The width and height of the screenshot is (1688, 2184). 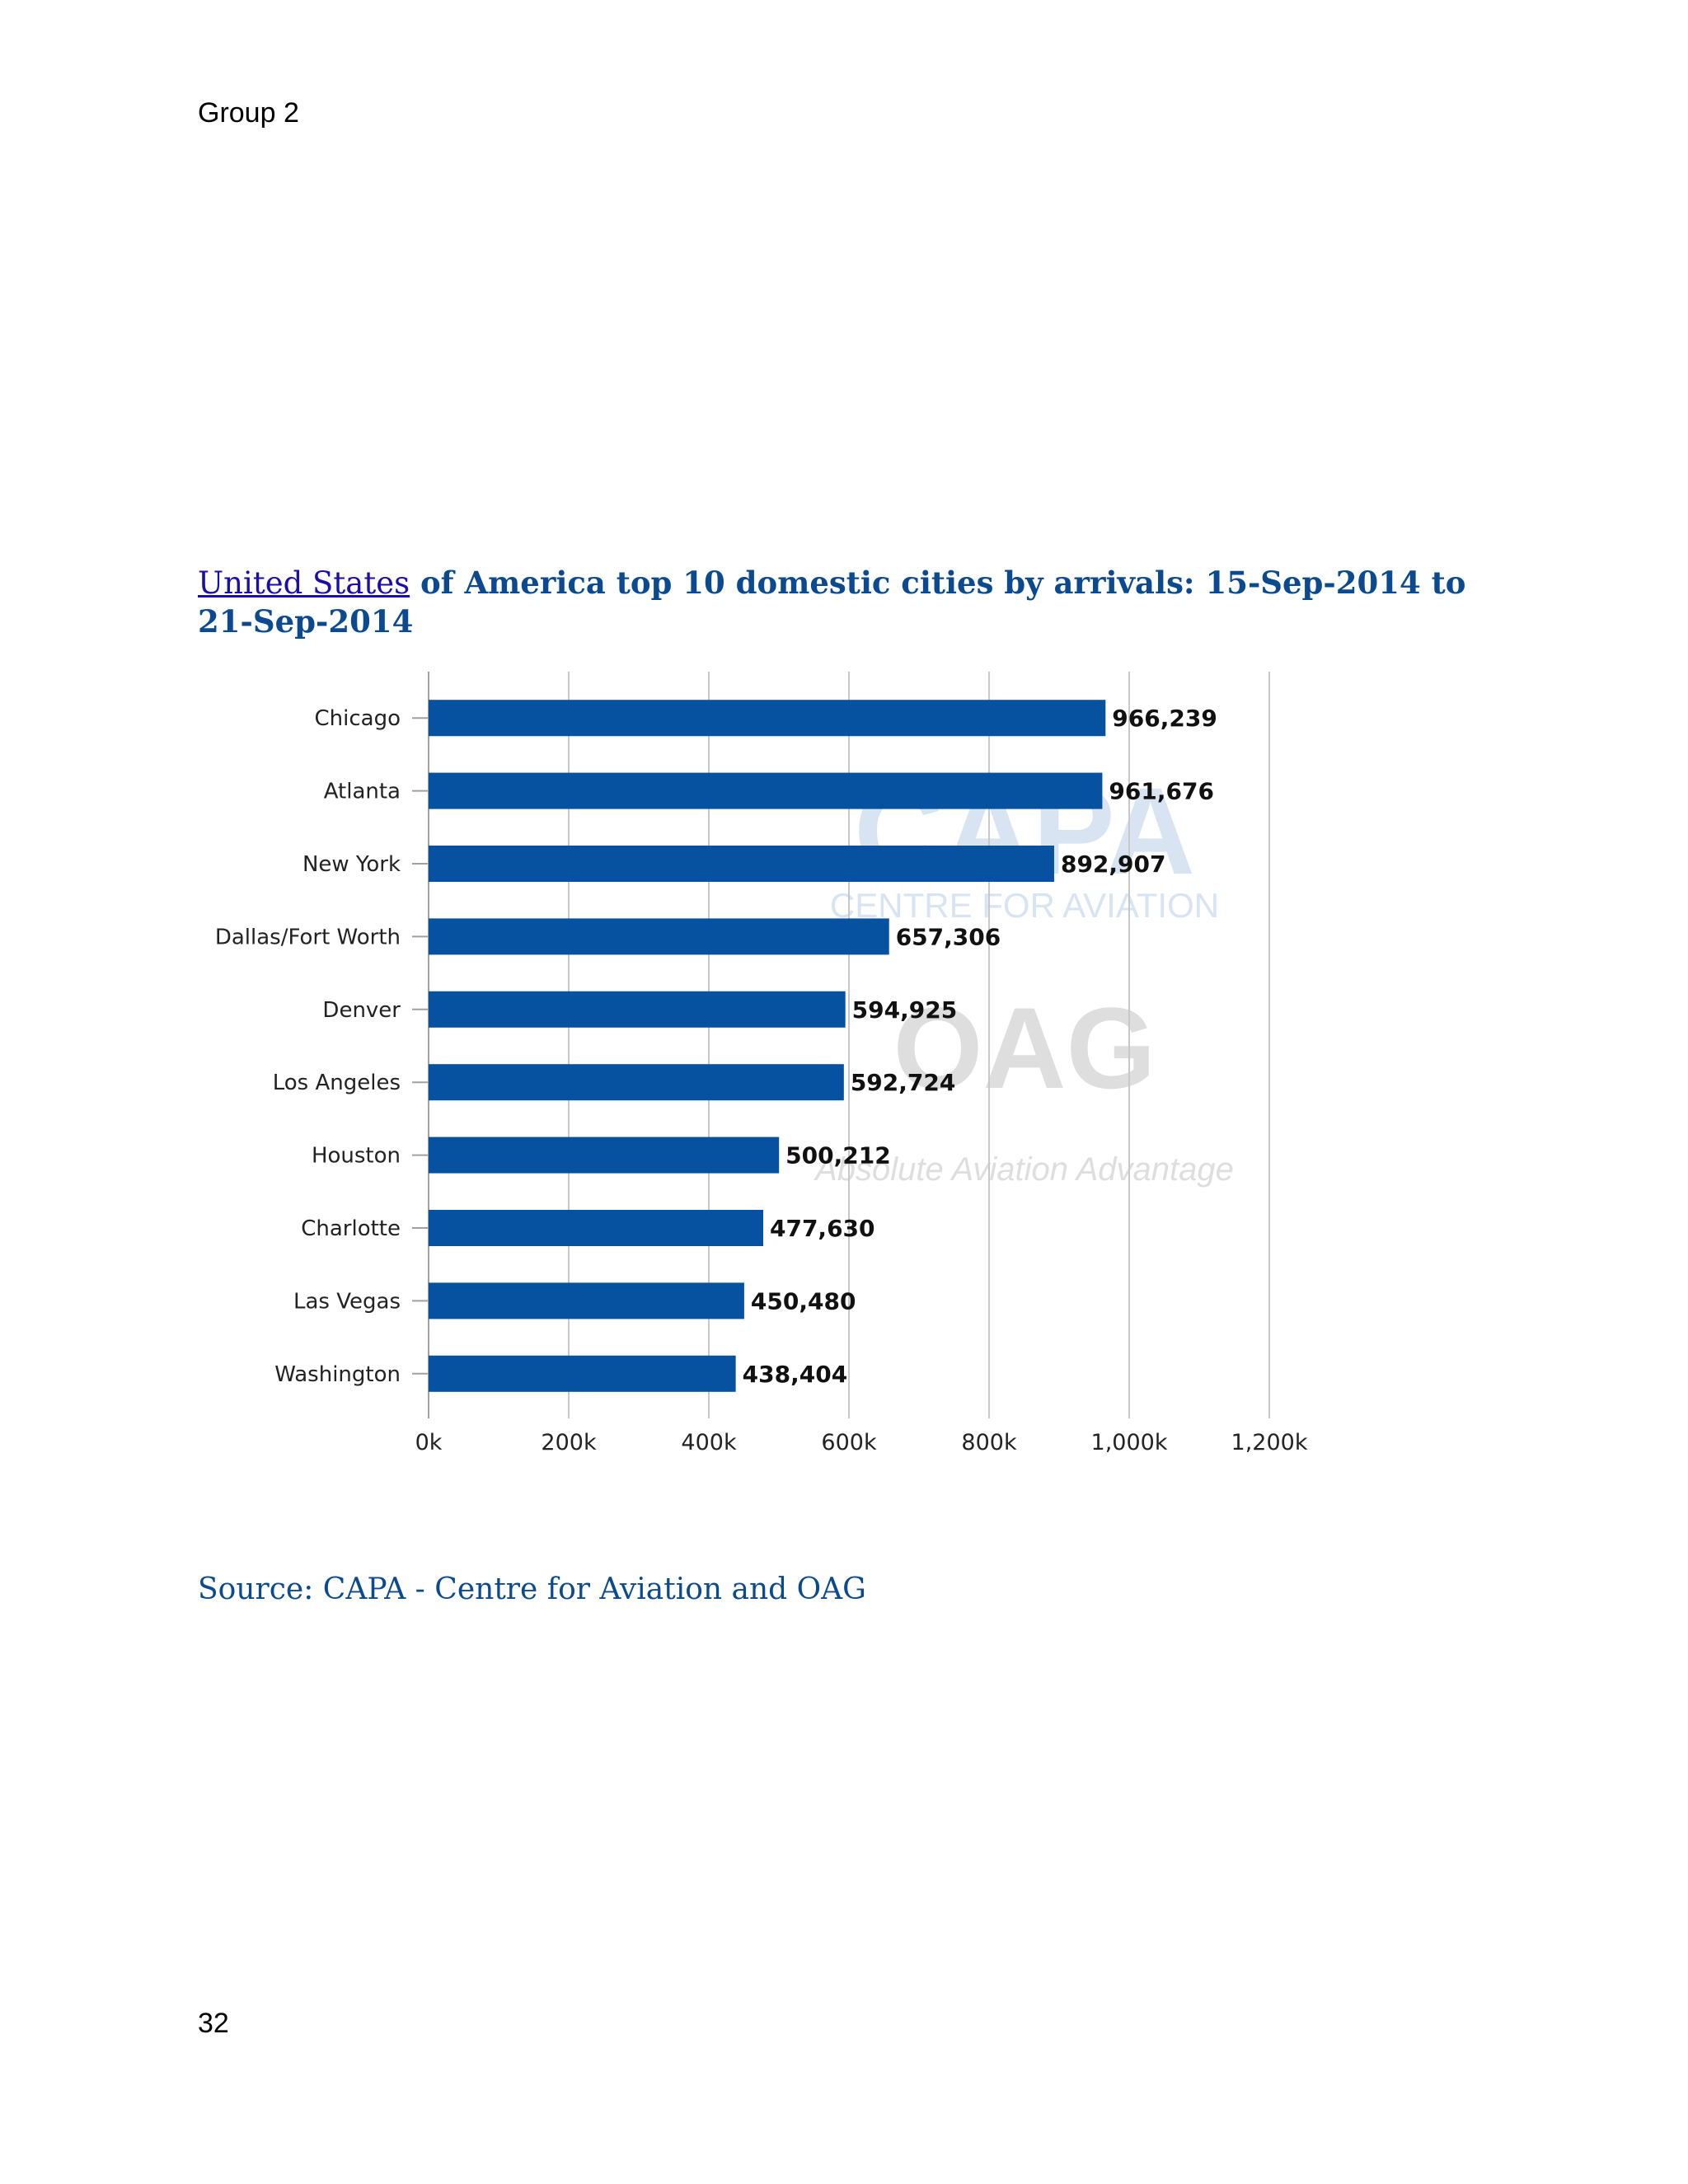 What do you see at coordinates (1165, 718) in the screenshot?
I see `data-label: 966,239` at bounding box center [1165, 718].